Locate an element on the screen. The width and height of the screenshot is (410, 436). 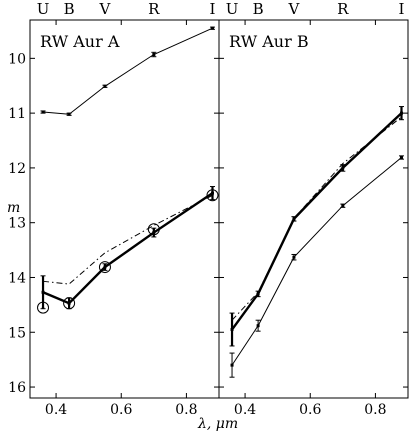
series-line-a-dash-dot is located at coordinates (127, 239).